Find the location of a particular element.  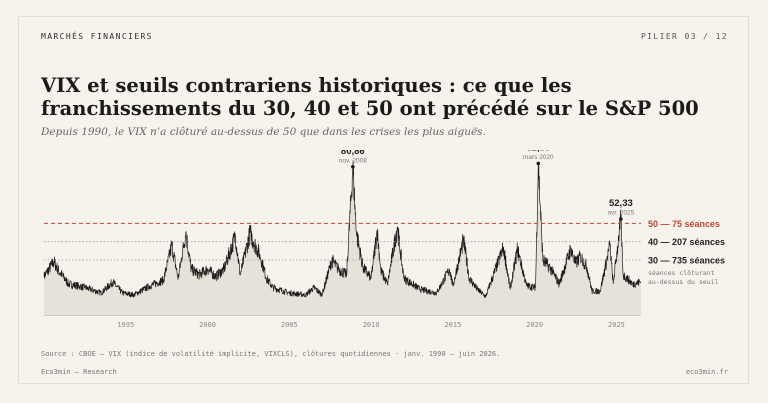

x-tick-label: 2020 is located at coordinates (534, 325).